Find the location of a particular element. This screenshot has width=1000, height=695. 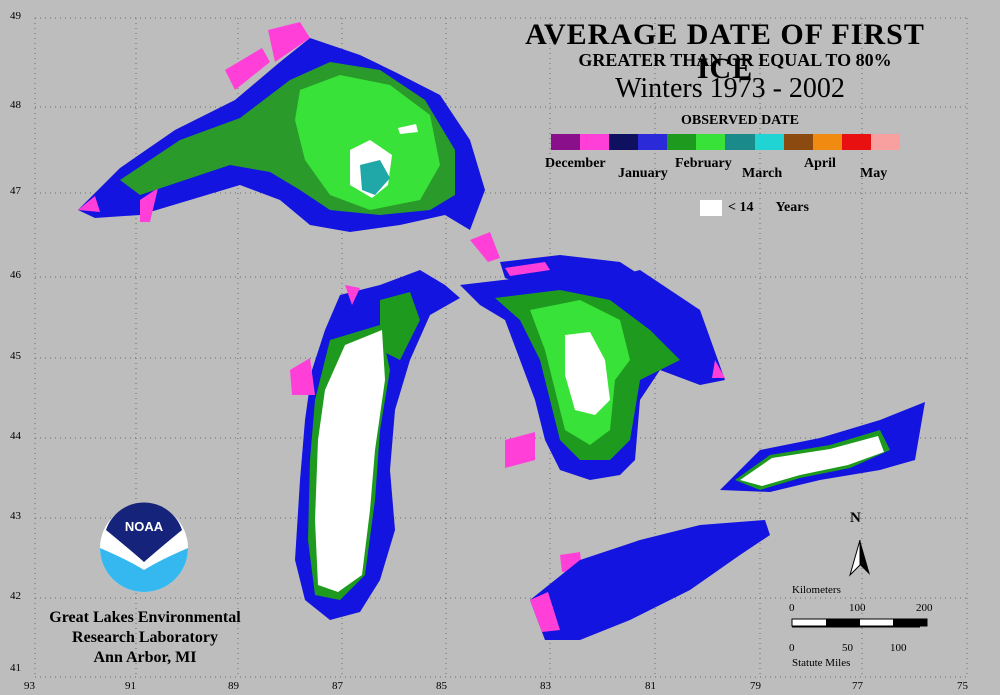

org-line-3: Ann Arbor, MI is located at coordinates (145, 657).